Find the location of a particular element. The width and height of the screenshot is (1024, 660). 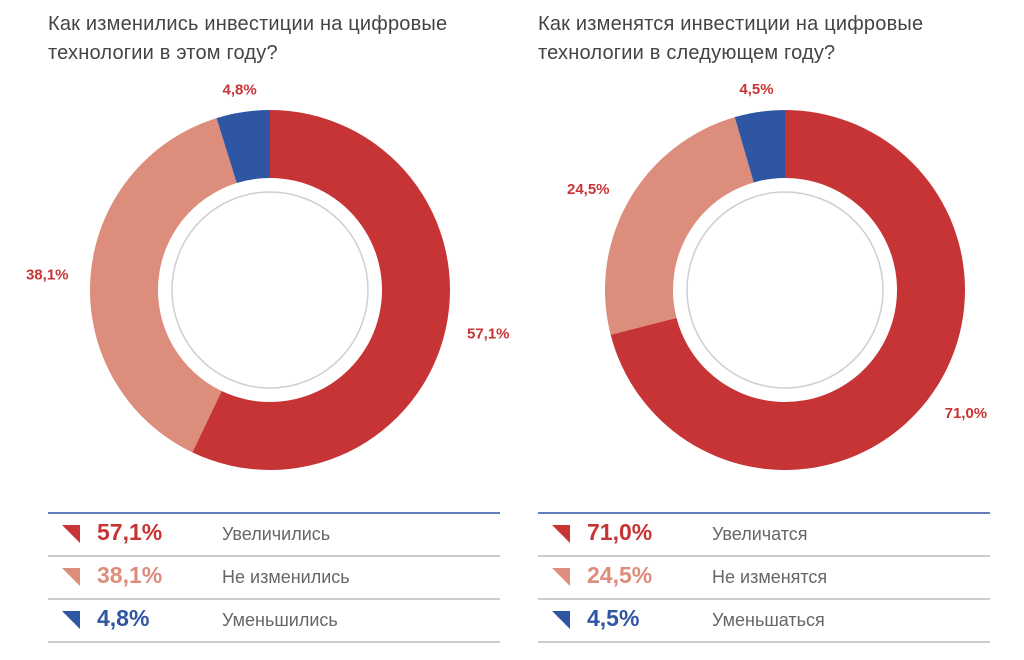

legend-value: 24,5% is located at coordinates (619, 575).